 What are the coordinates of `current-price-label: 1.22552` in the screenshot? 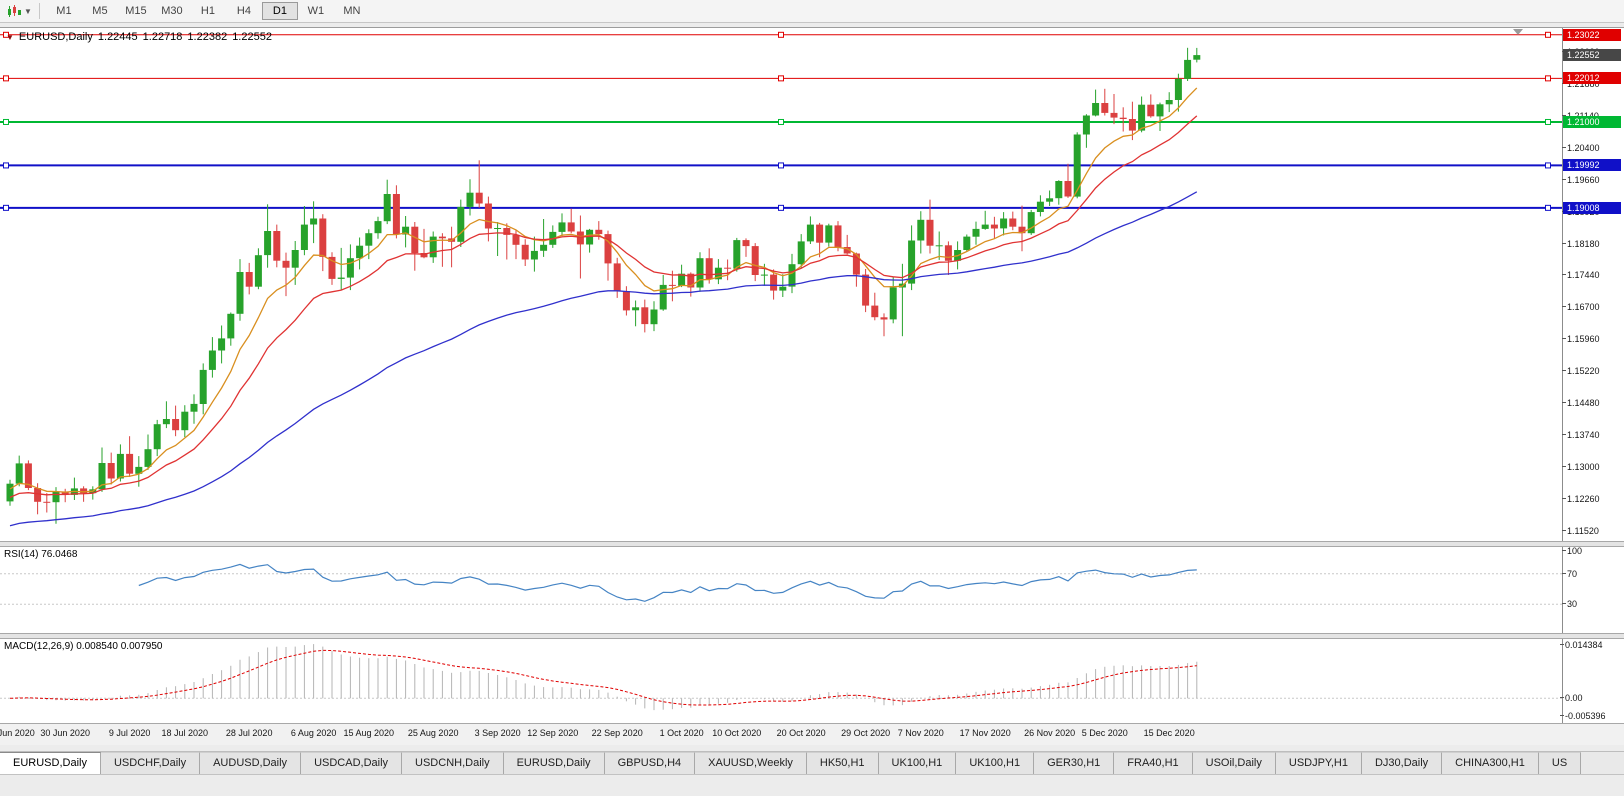 It's located at (1592, 55).